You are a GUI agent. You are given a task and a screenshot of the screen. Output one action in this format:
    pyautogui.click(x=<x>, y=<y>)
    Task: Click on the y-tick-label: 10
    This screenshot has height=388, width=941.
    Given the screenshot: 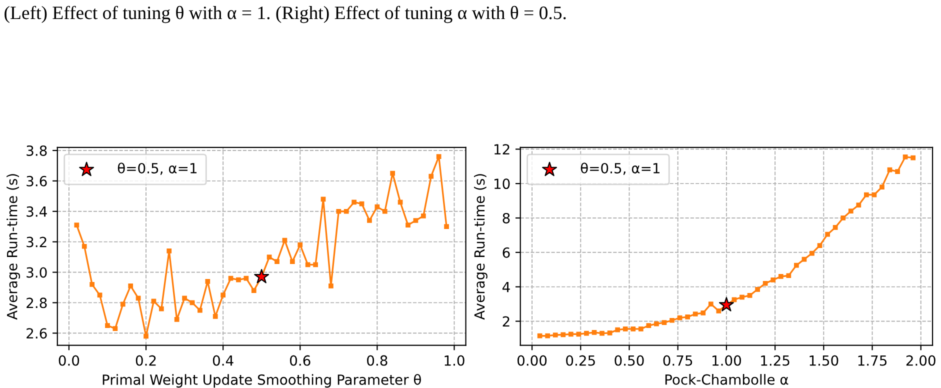 What is the action you would take?
    pyautogui.click(x=502, y=184)
    